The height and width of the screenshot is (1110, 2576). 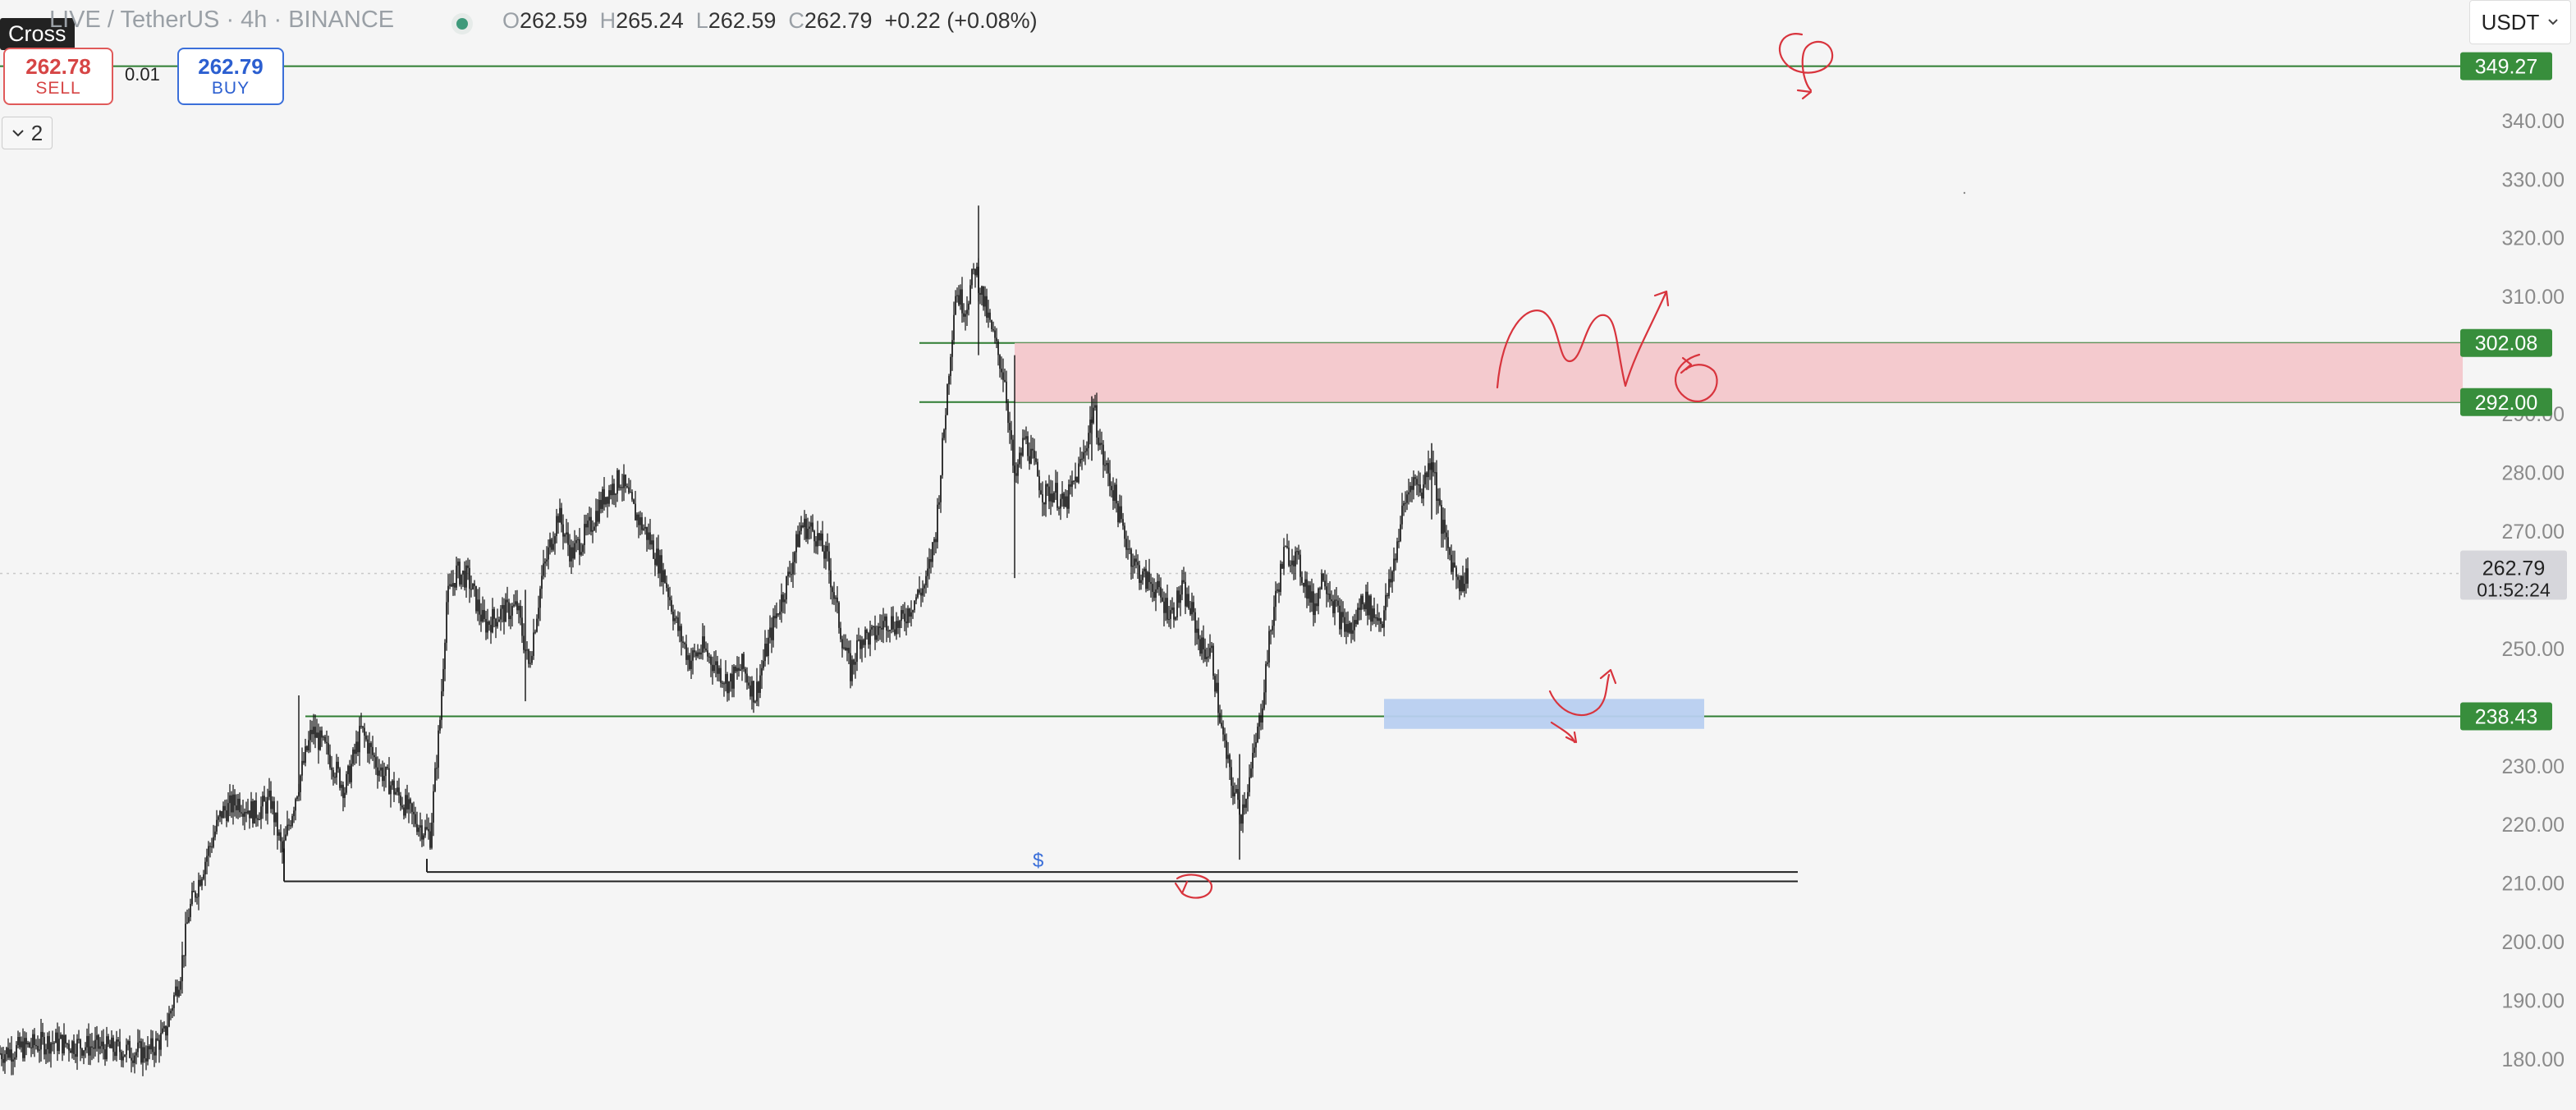 I want to click on symbol-title: LIVE / TetherUS · 4h · BINANCE, so click(x=222, y=20).